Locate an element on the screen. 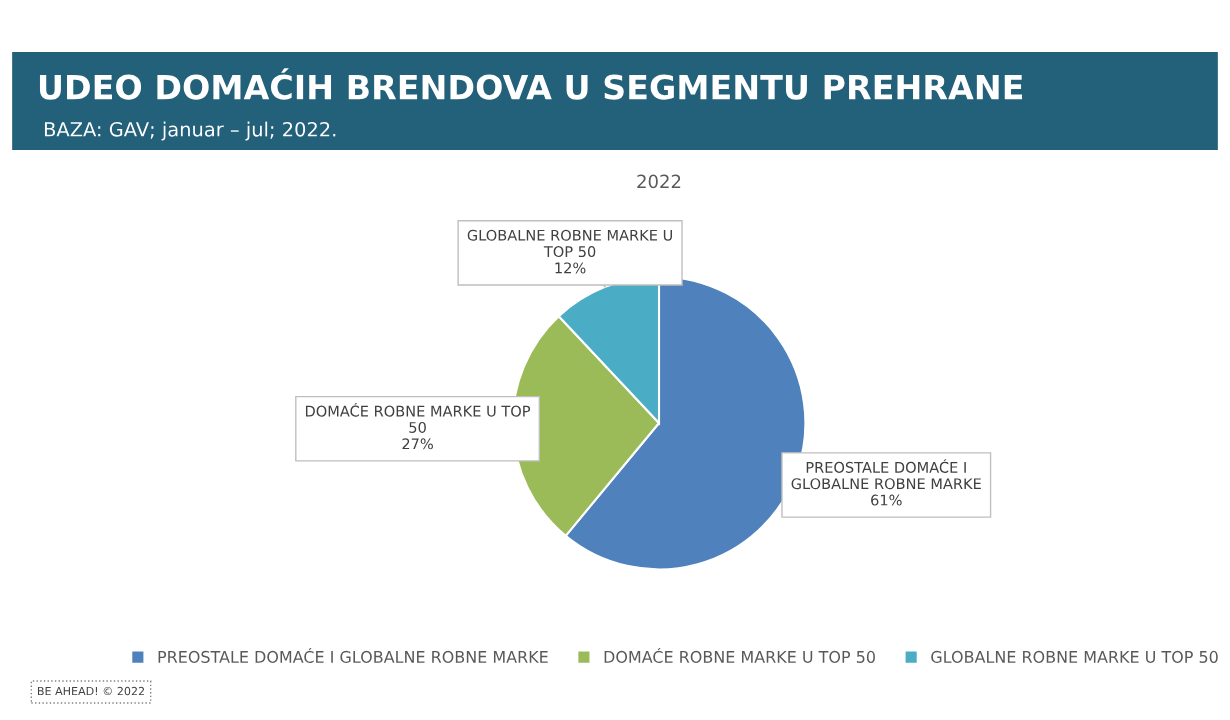  data-label: 12% is located at coordinates (570, 268).